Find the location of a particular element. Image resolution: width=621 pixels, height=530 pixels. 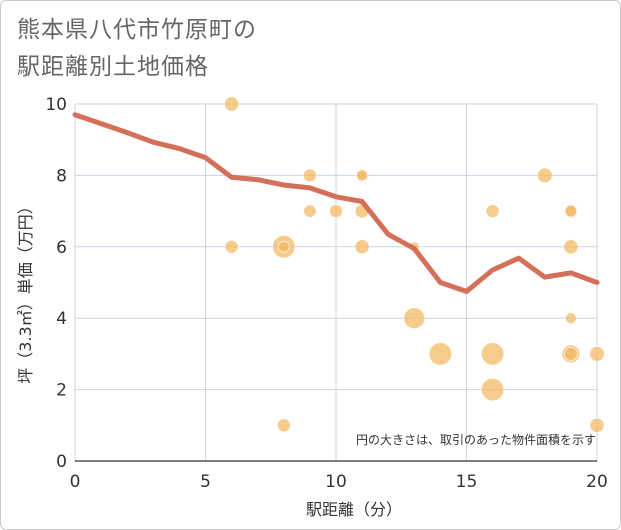

y-tick-label: 2 is located at coordinates (61, 391).